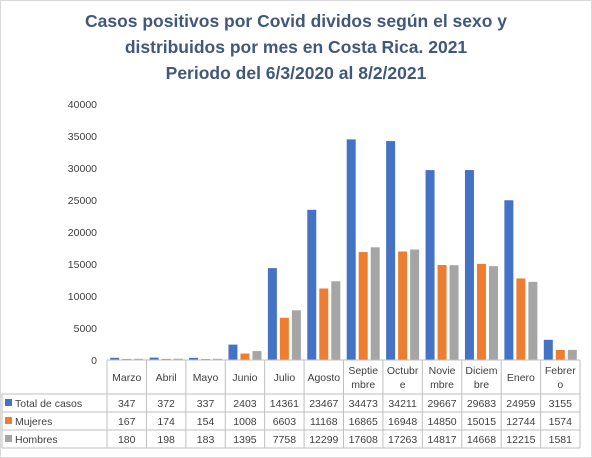  Describe the element at coordinates (442, 371) in the screenshot. I see `category-label: Novie` at that location.